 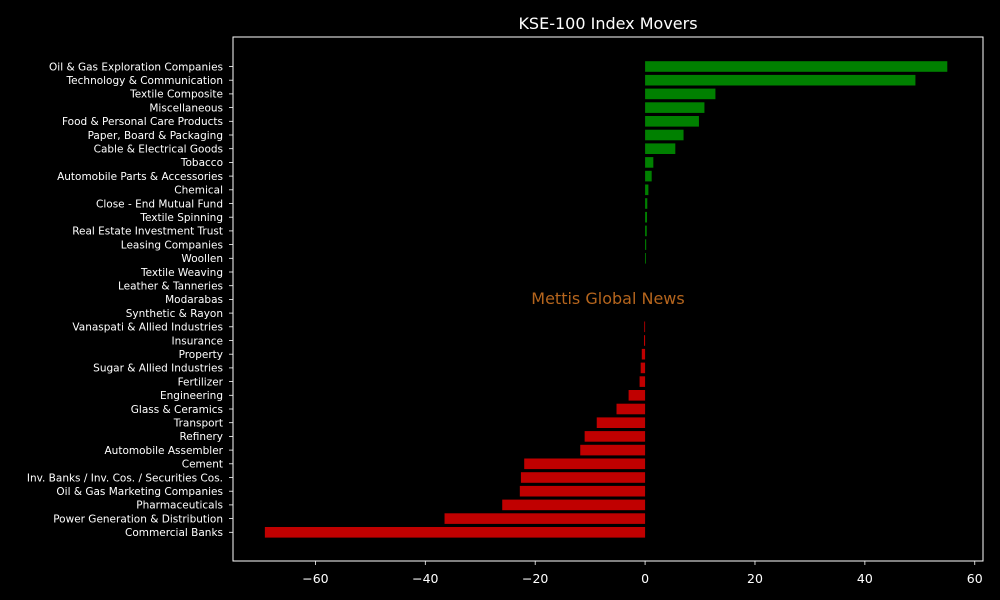 I want to click on category-label: Commercial Banks, so click(x=174, y=533).